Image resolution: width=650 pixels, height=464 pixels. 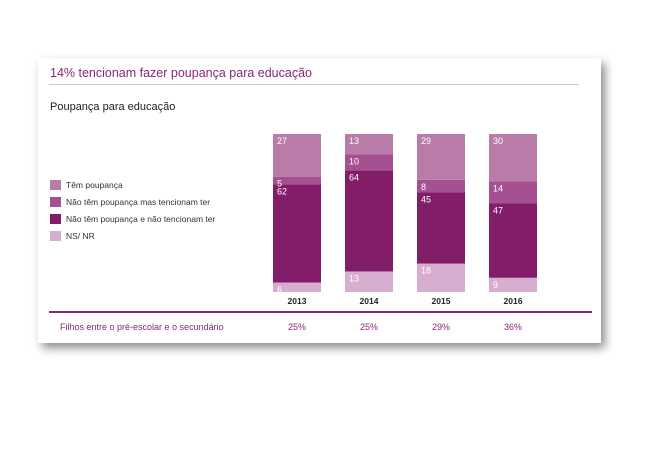 What do you see at coordinates (296, 327) in the screenshot?
I see `footer-value-2013: 25%` at bounding box center [296, 327].